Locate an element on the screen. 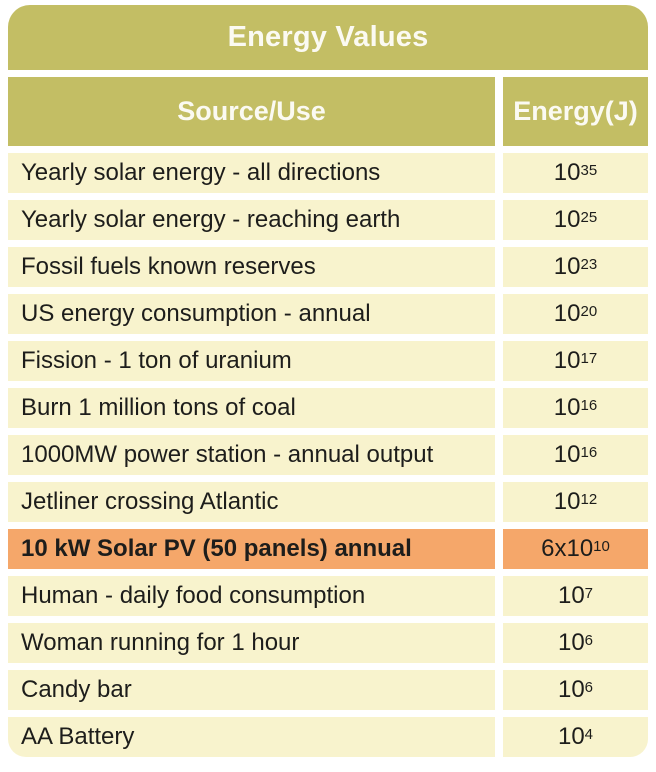 Image resolution: width=656 pixels, height=772 pixels. table-row-highlighted: 10 kW Solar PV (50 panels) annual 6x10 10 is located at coordinates (328, 549).